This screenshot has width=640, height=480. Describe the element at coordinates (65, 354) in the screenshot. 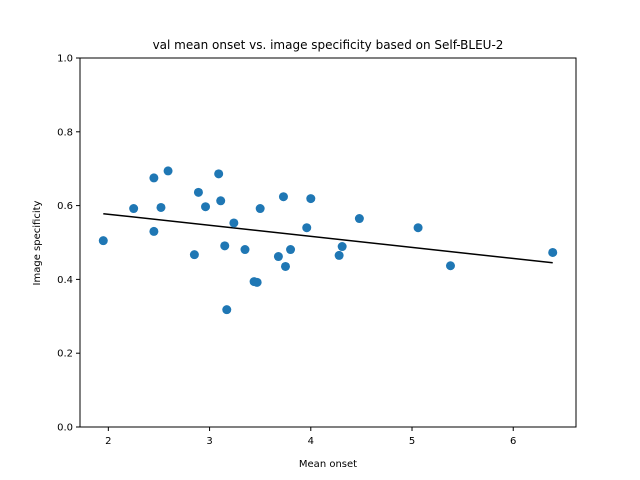

I see `y-tick-label: 0.2` at that location.